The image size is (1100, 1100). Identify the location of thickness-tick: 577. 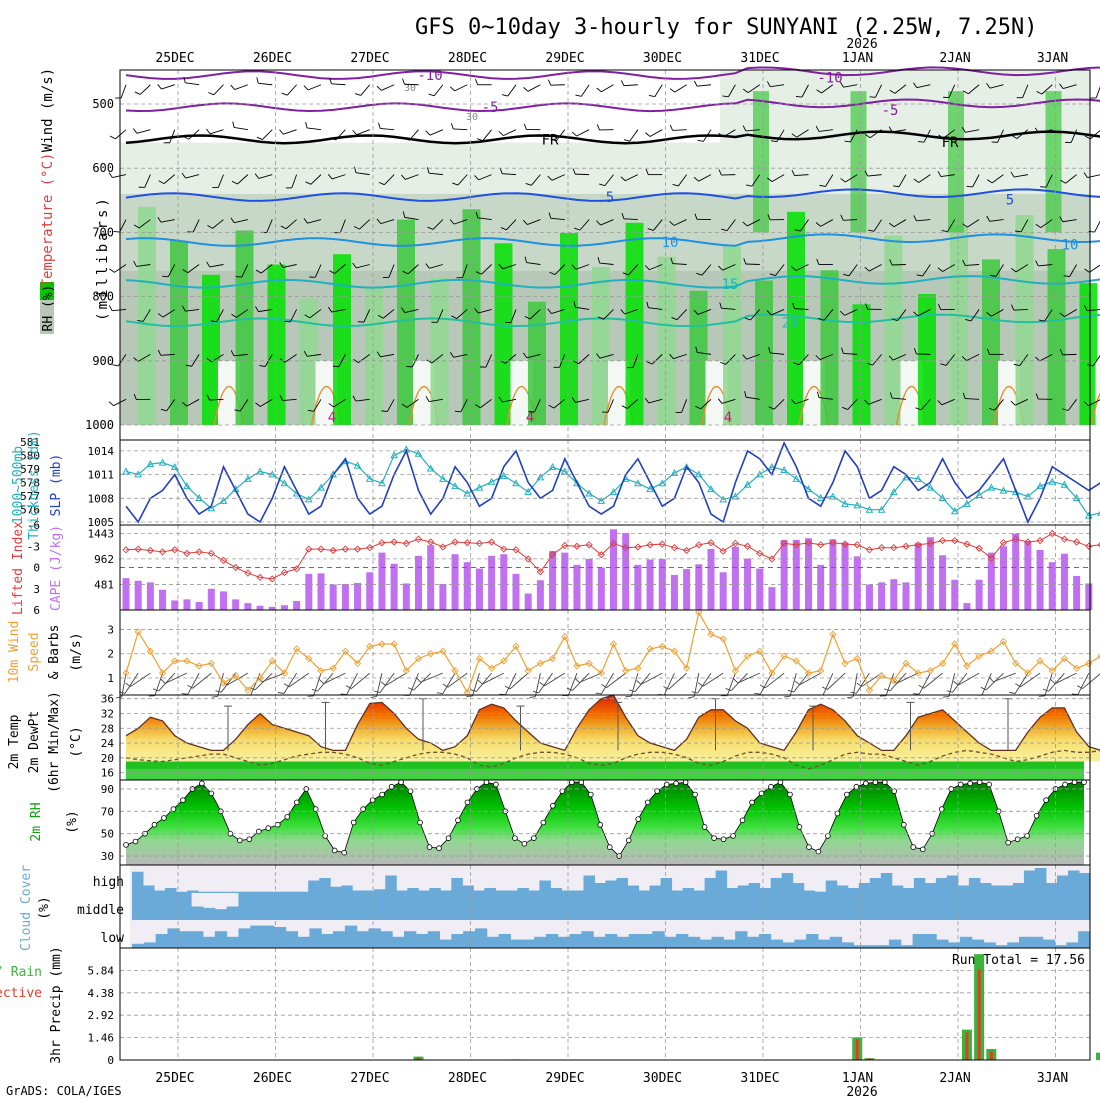
(30, 496).